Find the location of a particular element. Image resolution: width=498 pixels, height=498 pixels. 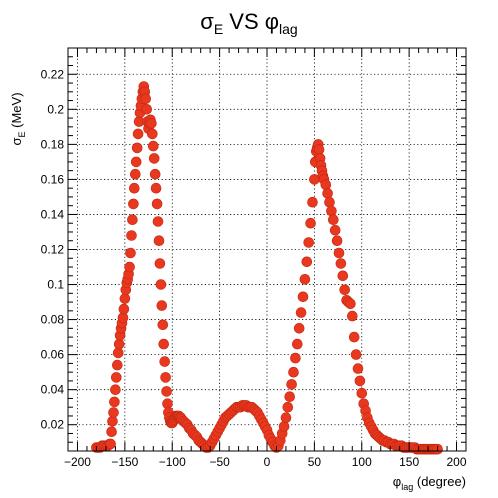

y-tick-label: 0.22 is located at coordinates (53, 74).